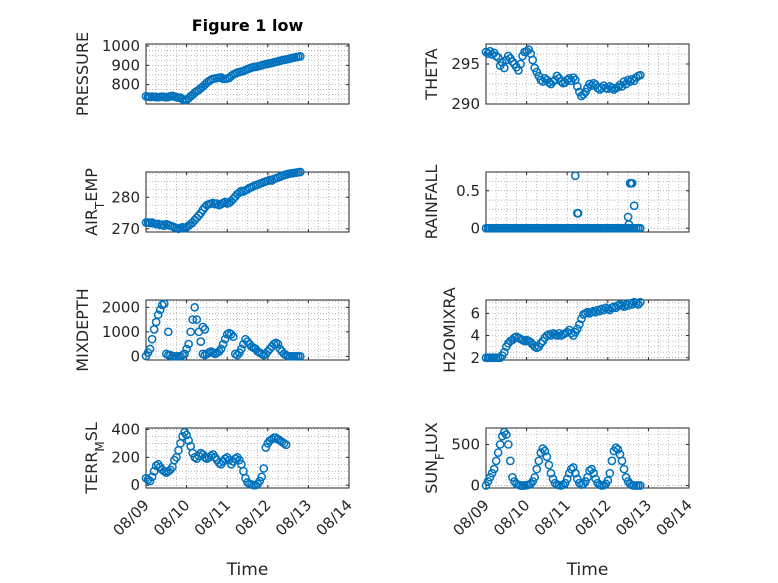 The height and width of the screenshot is (583, 778). I want to click on y-tick-label: 4, so click(475, 336).